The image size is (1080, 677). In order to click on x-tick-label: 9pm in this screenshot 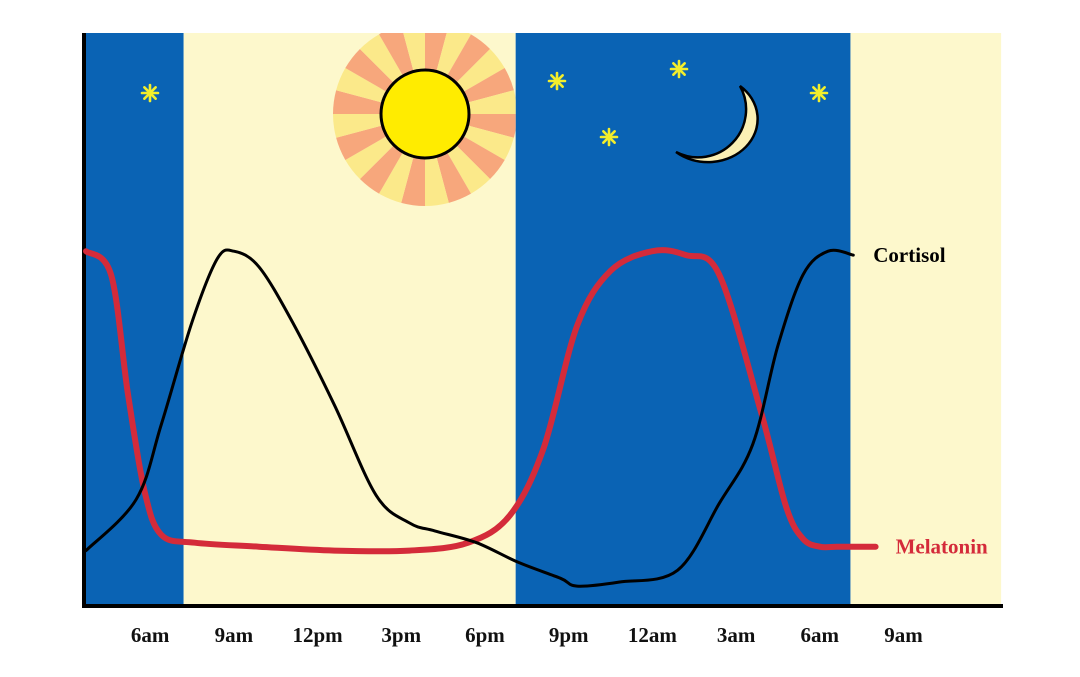, I will do `click(569, 635)`.